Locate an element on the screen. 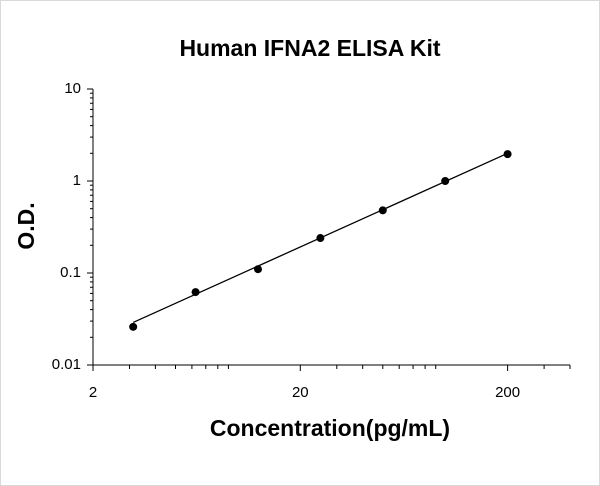 The image size is (600, 486). y-tick-label: 1 is located at coordinates (77, 180).